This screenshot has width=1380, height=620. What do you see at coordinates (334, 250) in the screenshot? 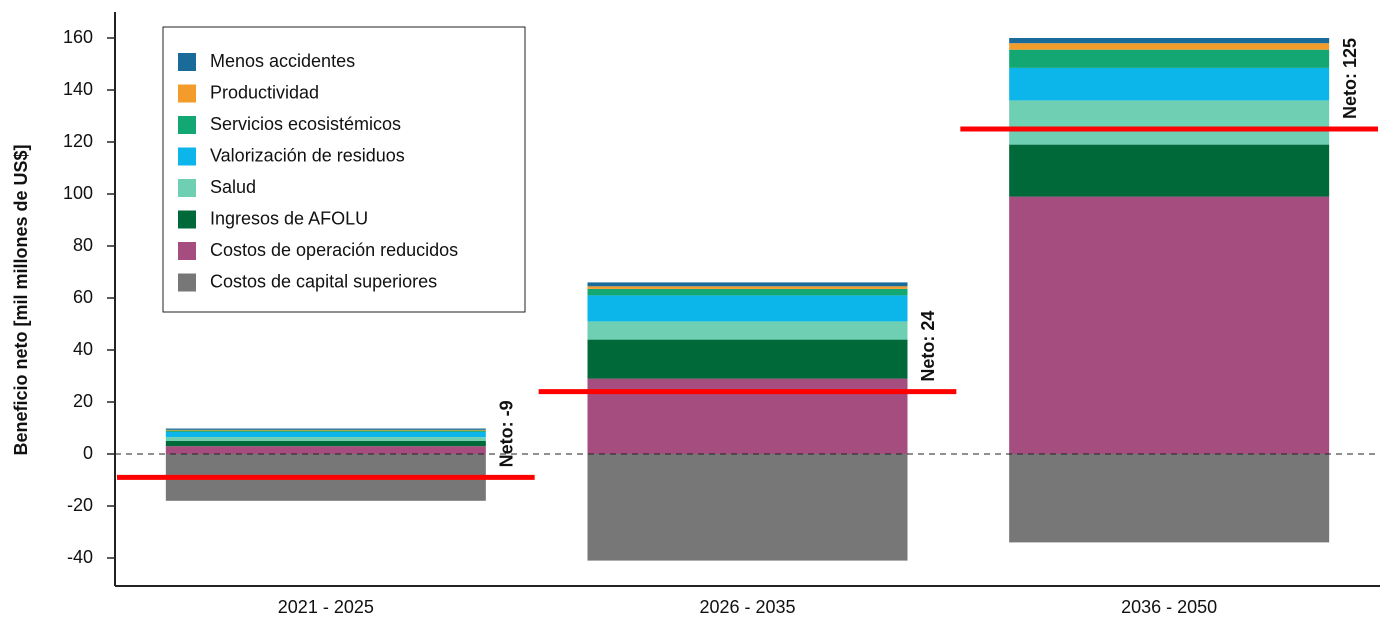
I see `legend-label: Costos de operación reducidos` at bounding box center [334, 250].